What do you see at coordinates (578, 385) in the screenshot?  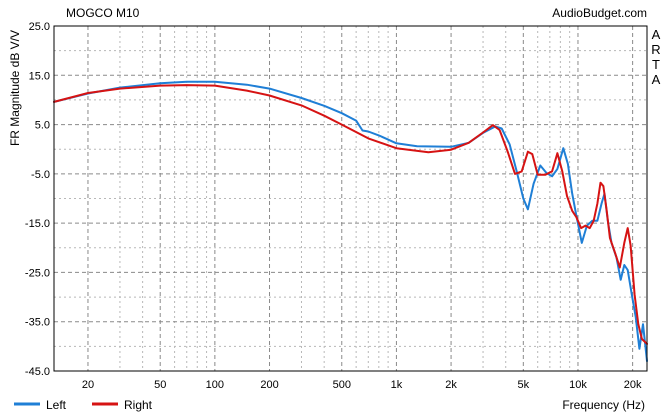 I see `x-tick-label: 10k` at bounding box center [578, 385].